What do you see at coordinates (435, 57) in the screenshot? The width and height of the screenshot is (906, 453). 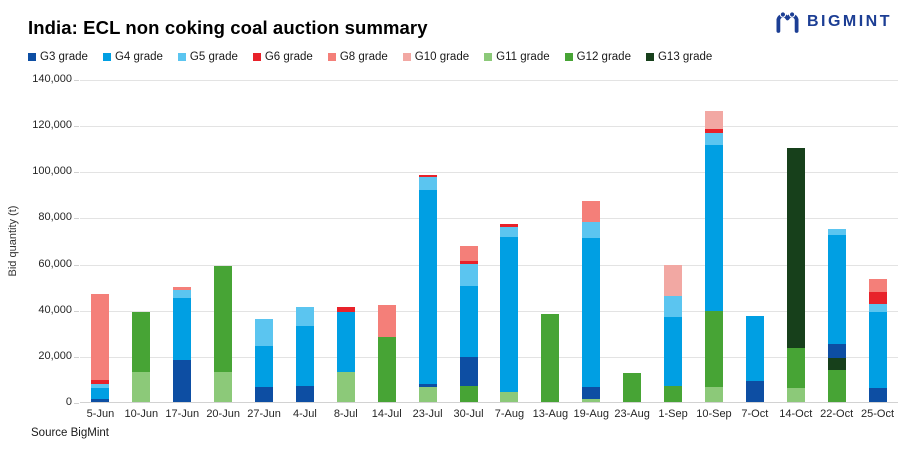 I see `legend-item-g10: G10 grade` at bounding box center [435, 57].